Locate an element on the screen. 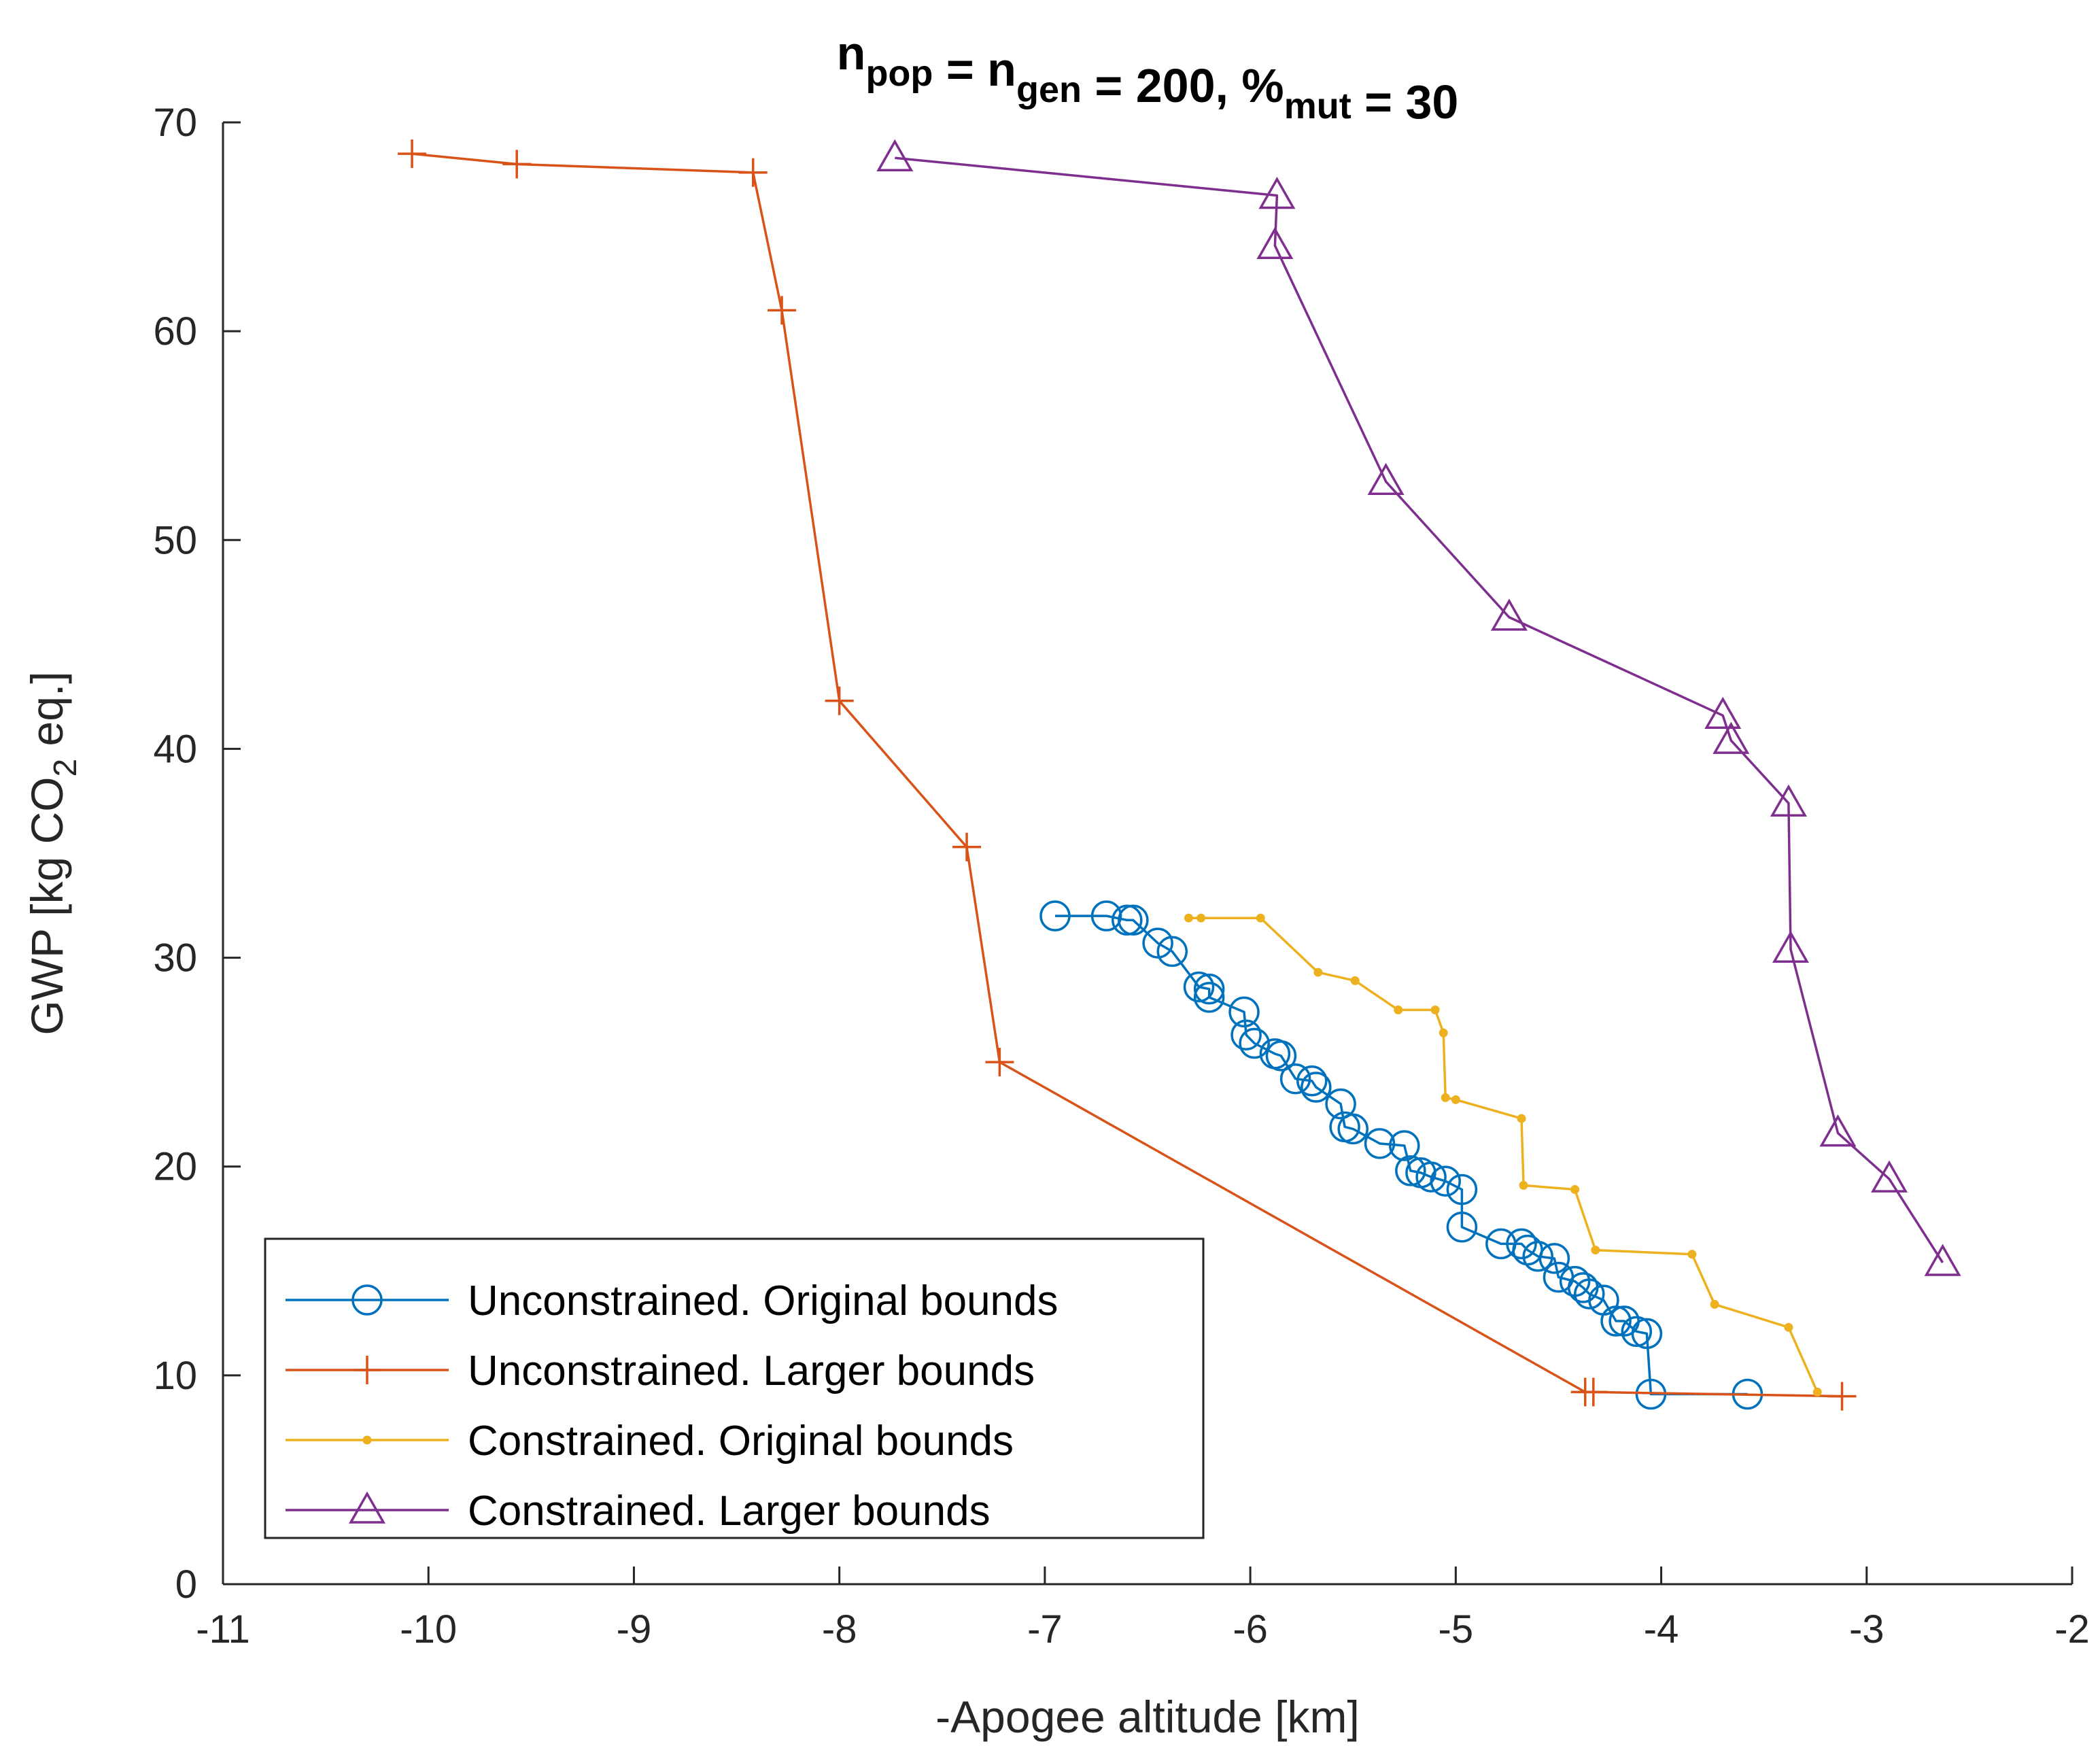 The width and height of the screenshot is (2100, 1763). x-tick-label: -6 is located at coordinates (1250, 1629).